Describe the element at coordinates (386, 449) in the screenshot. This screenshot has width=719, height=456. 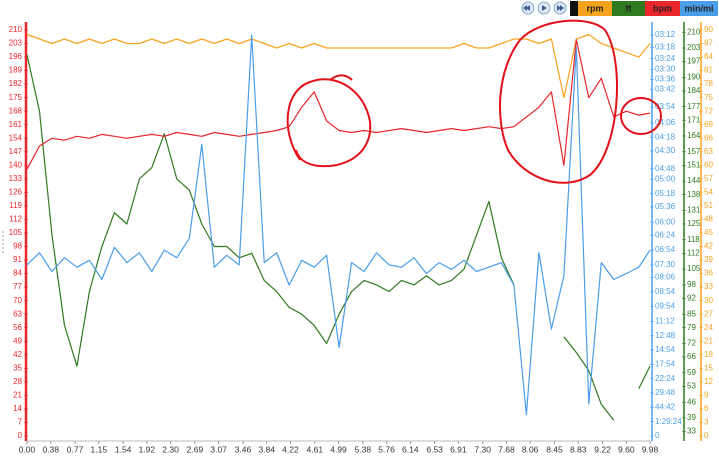
I see `x-tick-label: 5.76` at that location.